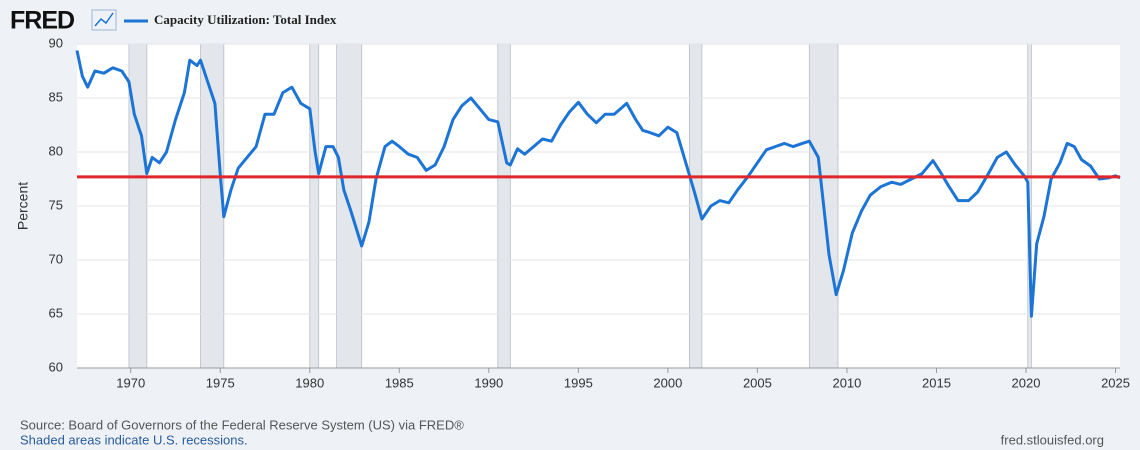 The width and height of the screenshot is (1140, 450). I want to click on x-tick-label: 1990, so click(488, 382).